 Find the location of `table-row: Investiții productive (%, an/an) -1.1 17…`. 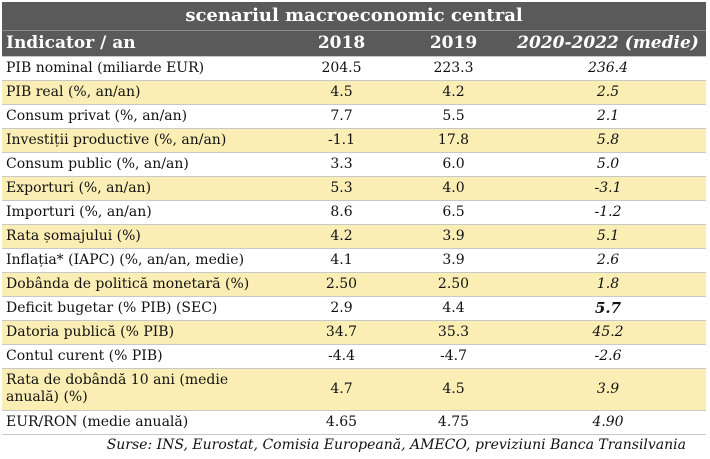

table-row: Investiții productive (%, an/an) -1.1 17… is located at coordinates (354, 139).